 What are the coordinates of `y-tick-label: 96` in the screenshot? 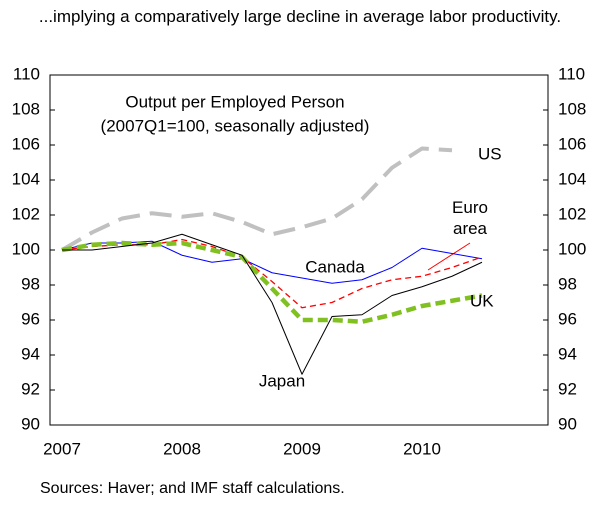 It's located at (30, 318).